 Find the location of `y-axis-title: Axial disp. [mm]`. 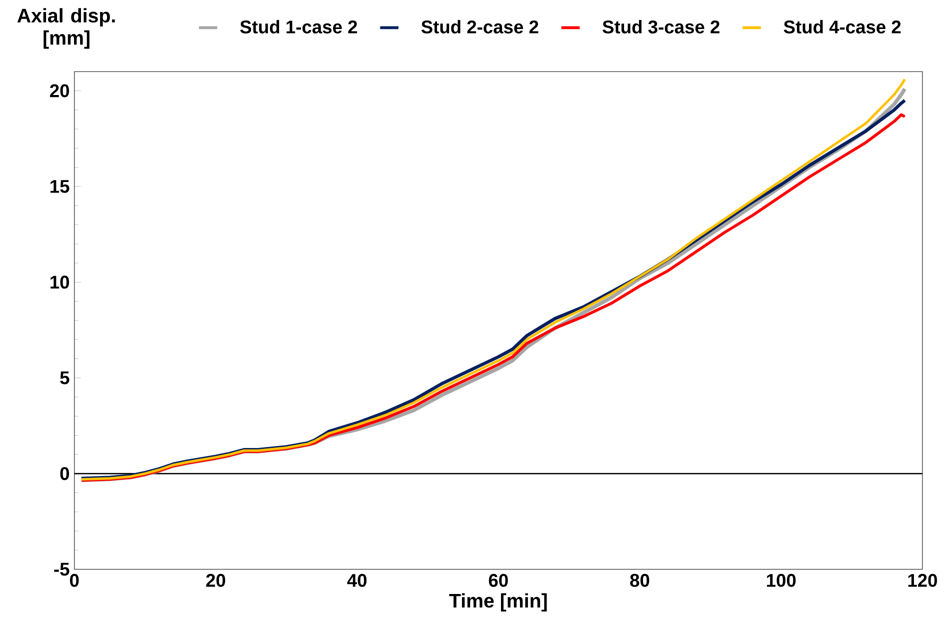

y-axis-title: Axial disp. [mm] is located at coordinates (66, 28).